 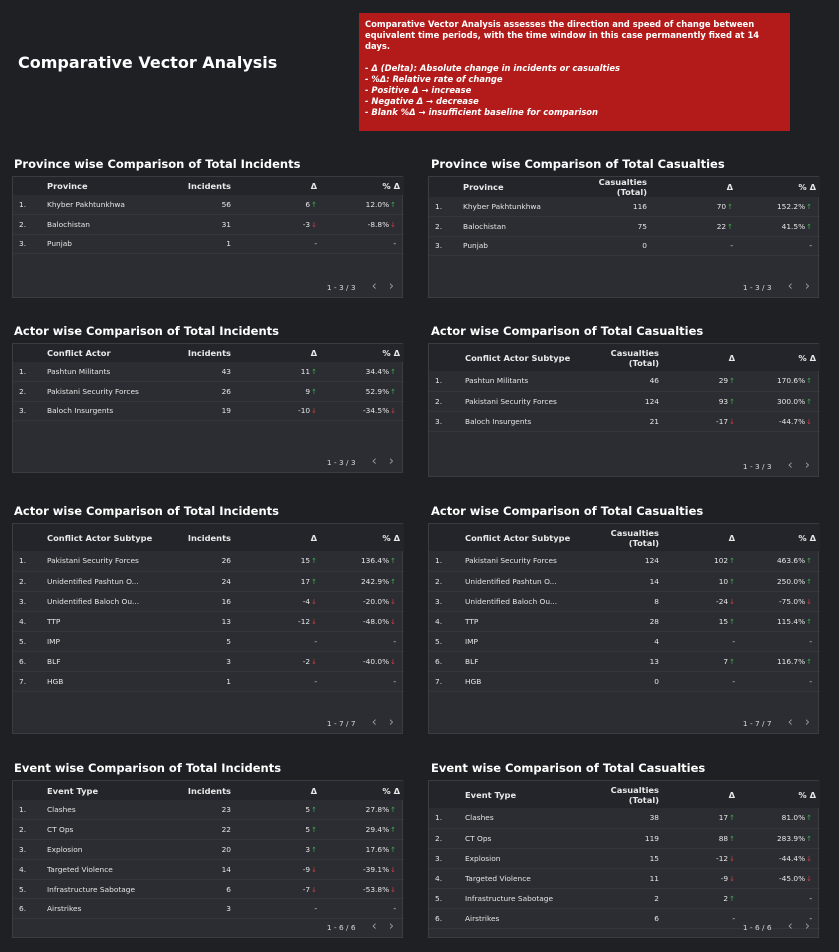 What do you see at coordinates (723, 401) in the screenshot?
I see `delta-value: 93` at bounding box center [723, 401].